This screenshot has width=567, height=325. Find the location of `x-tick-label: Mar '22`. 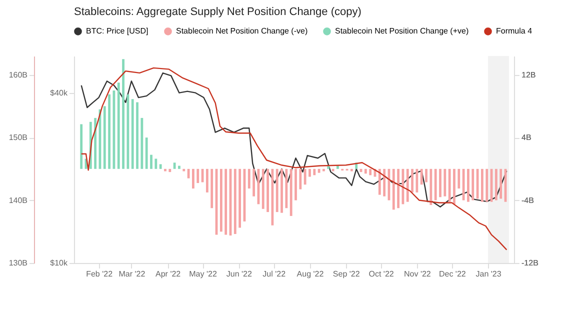

x-tick-label: Mar '22 is located at coordinates (132, 274).